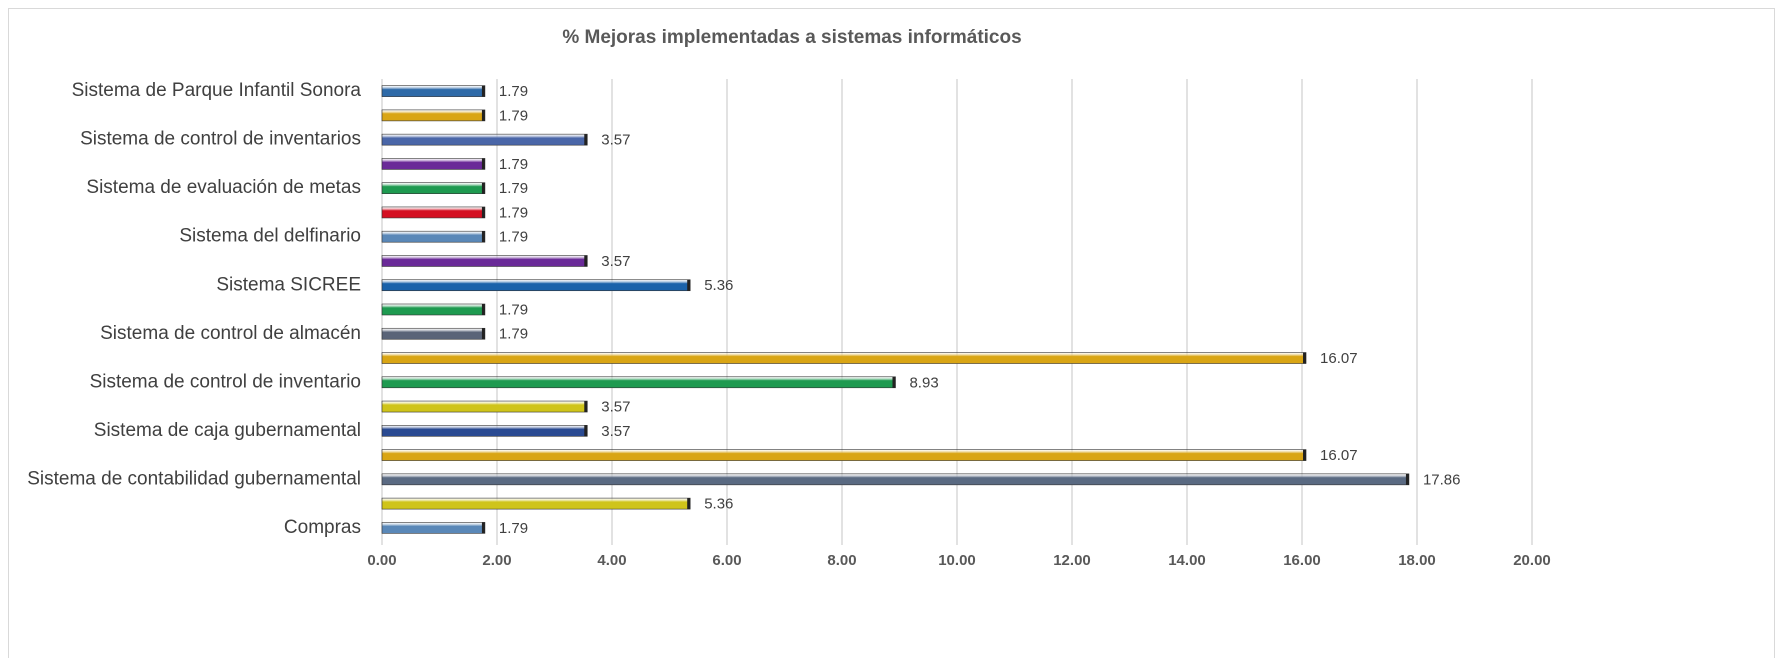 The image size is (1783, 663). I want to click on x-tick-label: 18.00, so click(1417, 560).